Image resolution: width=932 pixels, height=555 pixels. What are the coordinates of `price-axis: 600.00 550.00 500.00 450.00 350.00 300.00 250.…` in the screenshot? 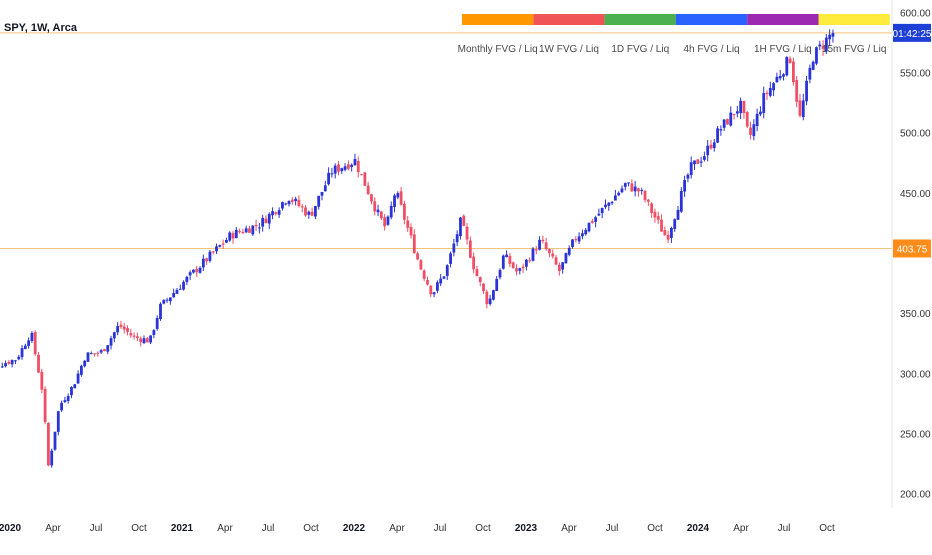 It's located at (915, 254).